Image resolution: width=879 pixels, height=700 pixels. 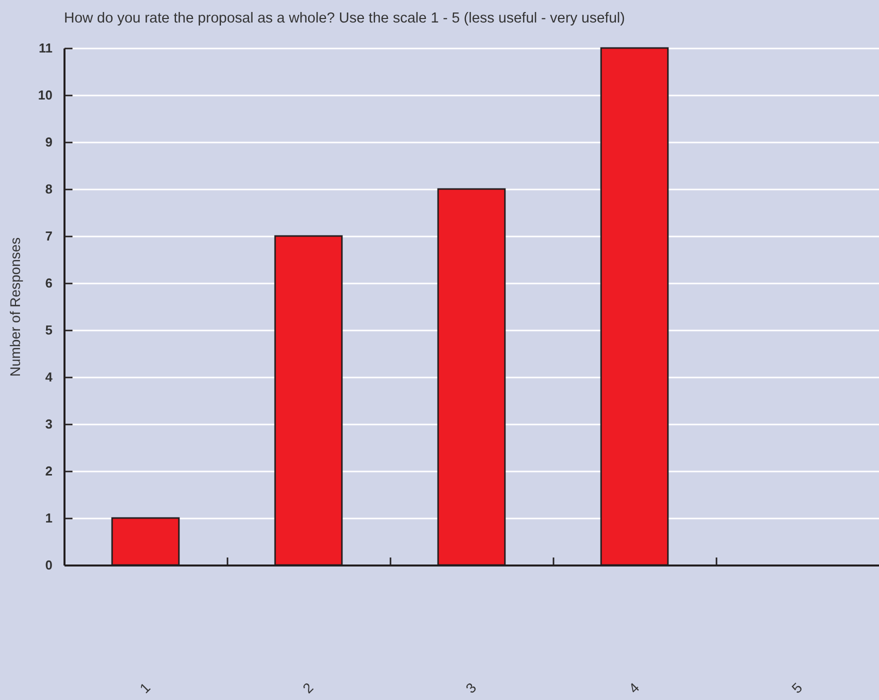 I want to click on y-tick-label: 4, so click(x=49, y=377).